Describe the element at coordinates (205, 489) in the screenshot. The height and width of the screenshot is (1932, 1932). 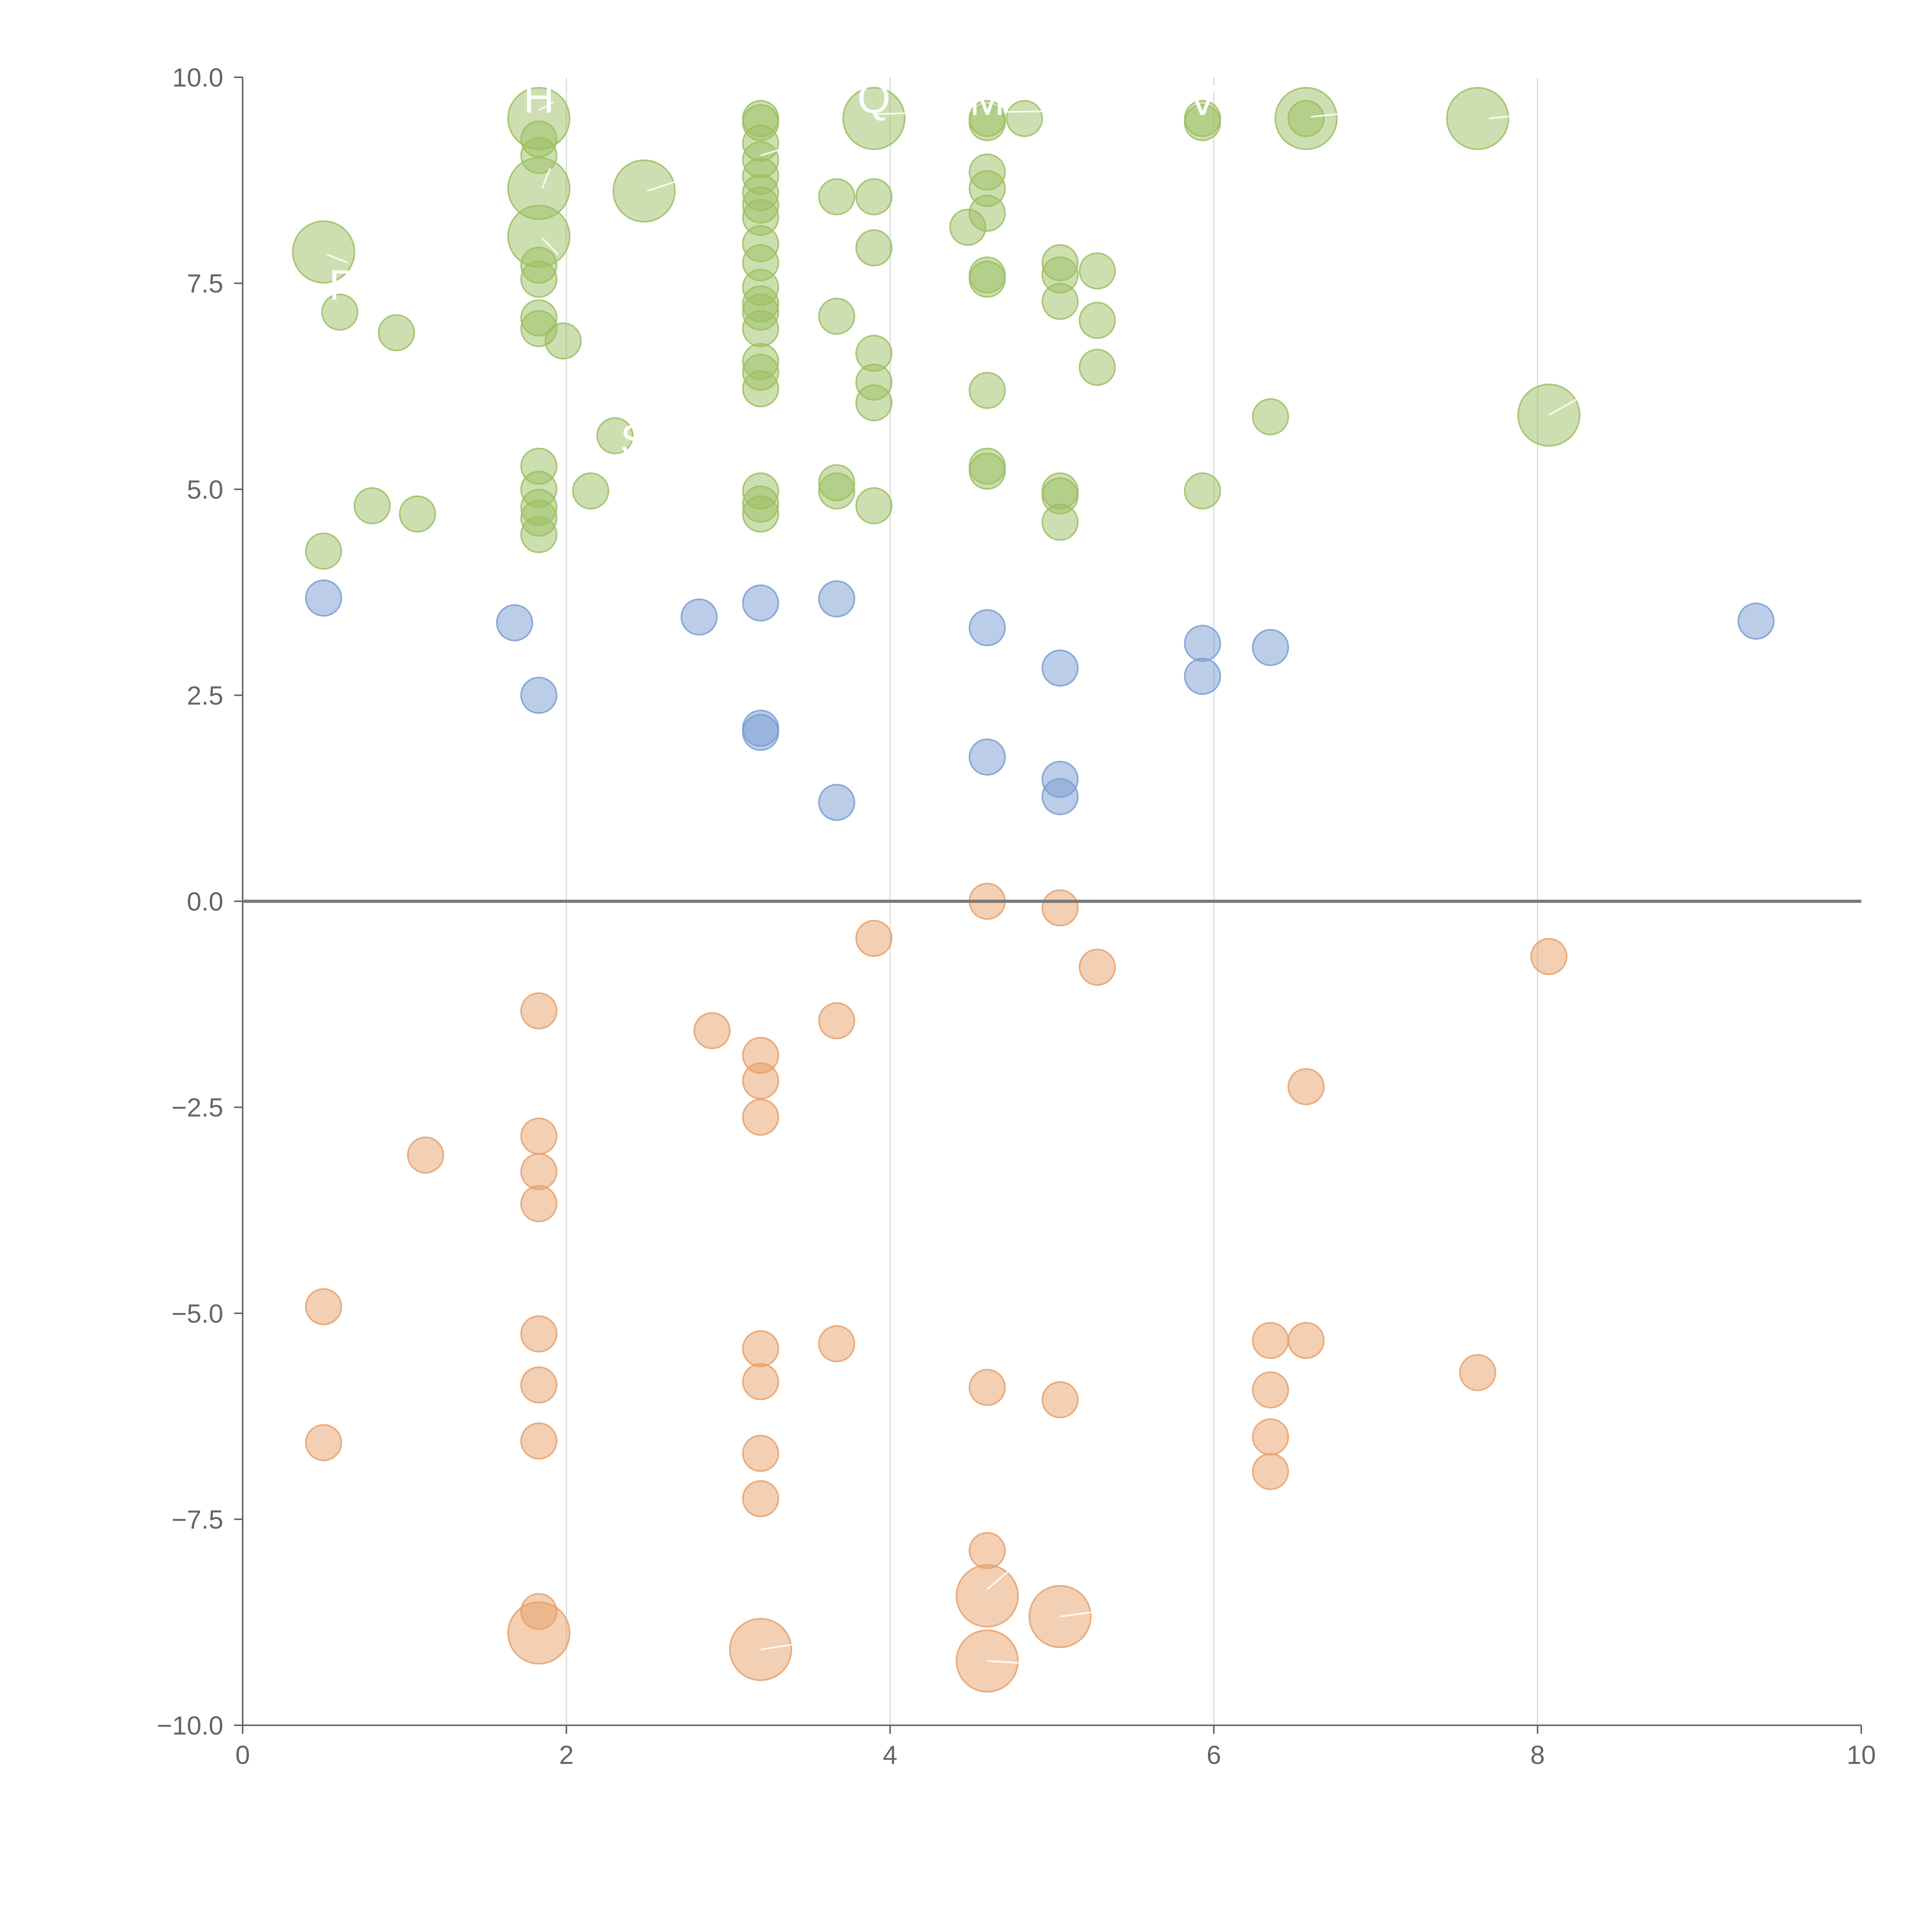
I see `y-tick-label: 5.0` at that location.